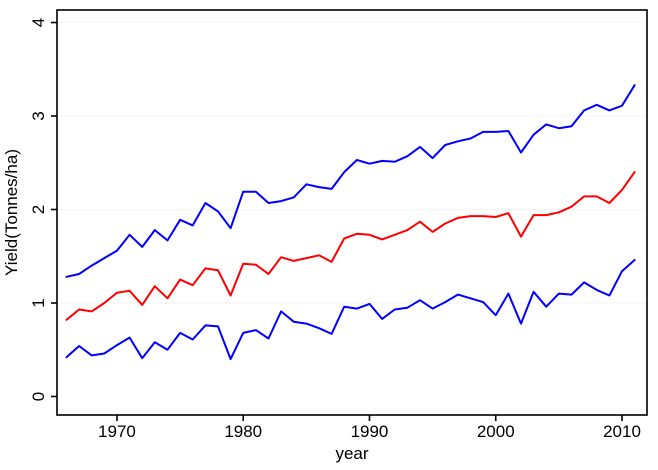 Image resolution: width=658 pixels, height=470 pixels. Describe the element at coordinates (11, 212) in the screenshot. I see `y-axis-title: Yield(Tonnes/ha)` at that location.